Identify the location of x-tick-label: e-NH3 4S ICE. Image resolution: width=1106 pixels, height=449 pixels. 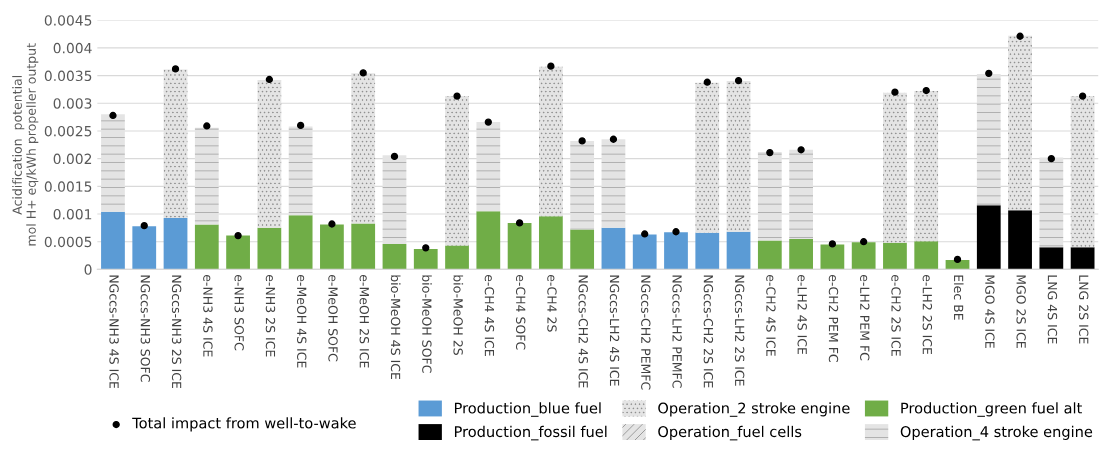
(208, 315).